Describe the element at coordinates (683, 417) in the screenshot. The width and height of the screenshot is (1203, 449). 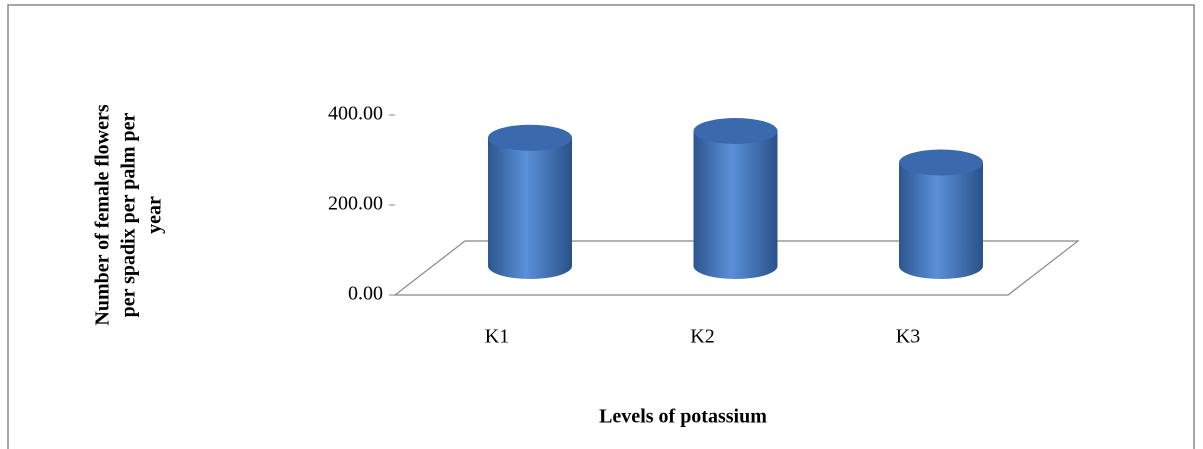
I see `x-axis-title: Levels of potassium` at that location.